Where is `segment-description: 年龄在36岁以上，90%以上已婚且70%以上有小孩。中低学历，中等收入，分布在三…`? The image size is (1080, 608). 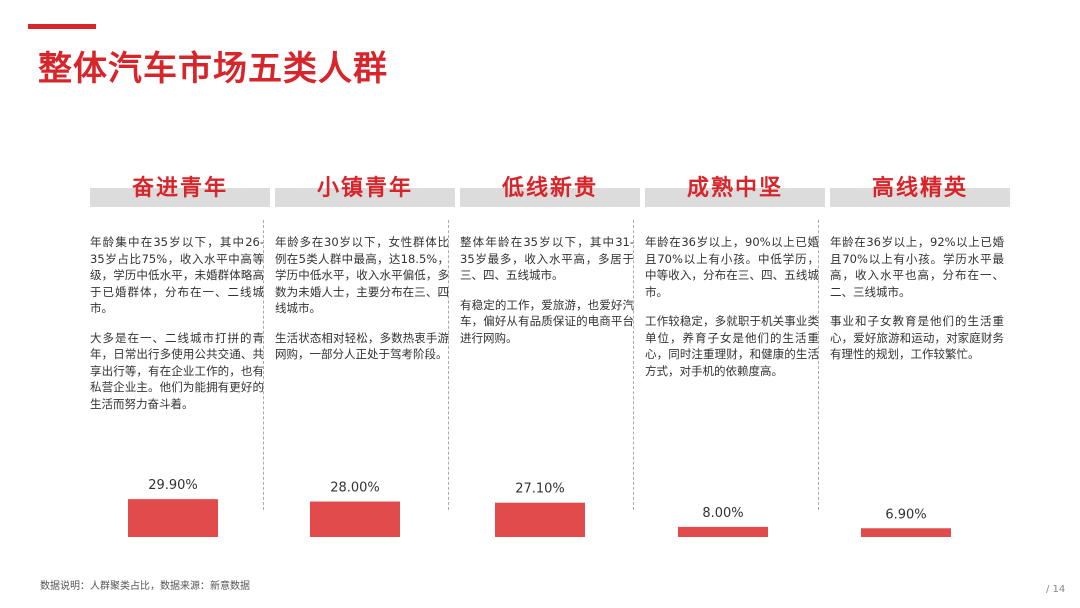 segment-description: 年龄在36岁以上，90%以上已婚且70%以上有小孩。中低学历，中等收入，分布在三… is located at coordinates (732, 313).